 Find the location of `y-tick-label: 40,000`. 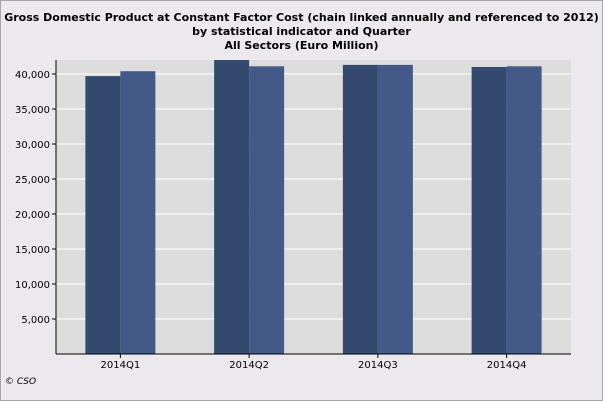

y-tick-label: 40,000 is located at coordinates (32, 75).